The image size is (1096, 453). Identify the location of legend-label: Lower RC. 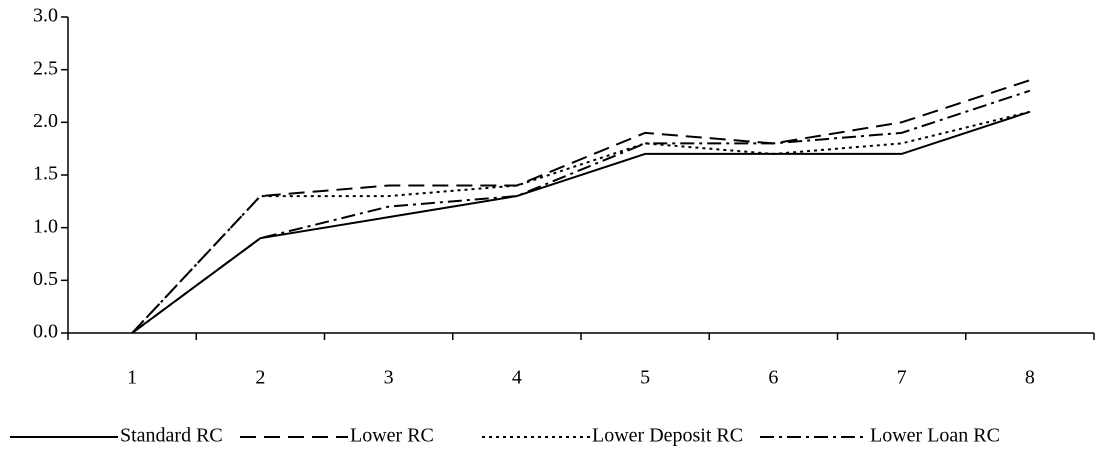
(392, 436).